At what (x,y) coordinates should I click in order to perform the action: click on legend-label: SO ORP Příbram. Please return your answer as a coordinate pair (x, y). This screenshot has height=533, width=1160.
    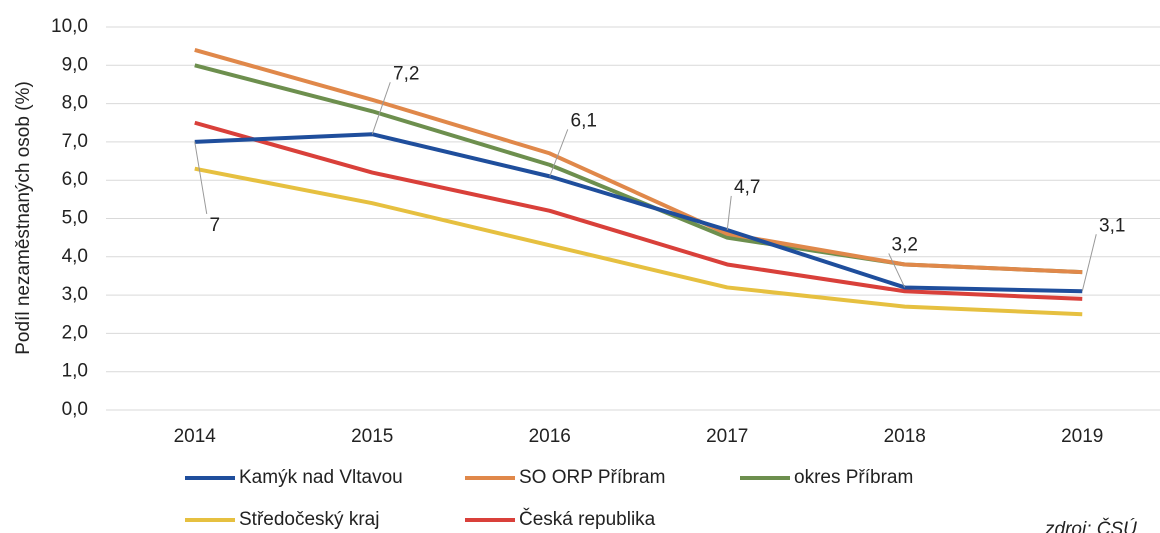
    Looking at the image, I should click on (592, 477).